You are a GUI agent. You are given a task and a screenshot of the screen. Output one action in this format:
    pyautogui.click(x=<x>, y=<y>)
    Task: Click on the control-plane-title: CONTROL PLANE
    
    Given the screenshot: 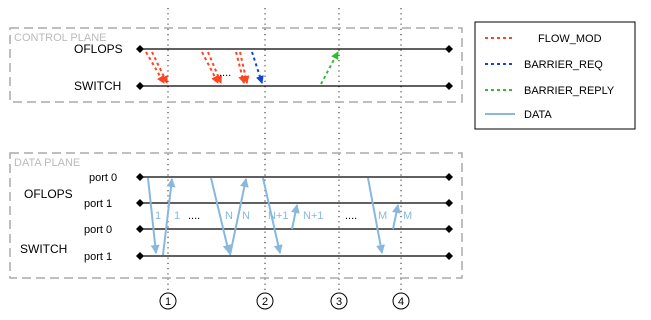 What is the action you would take?
    pyautogui.click(x=60, y=38)
    